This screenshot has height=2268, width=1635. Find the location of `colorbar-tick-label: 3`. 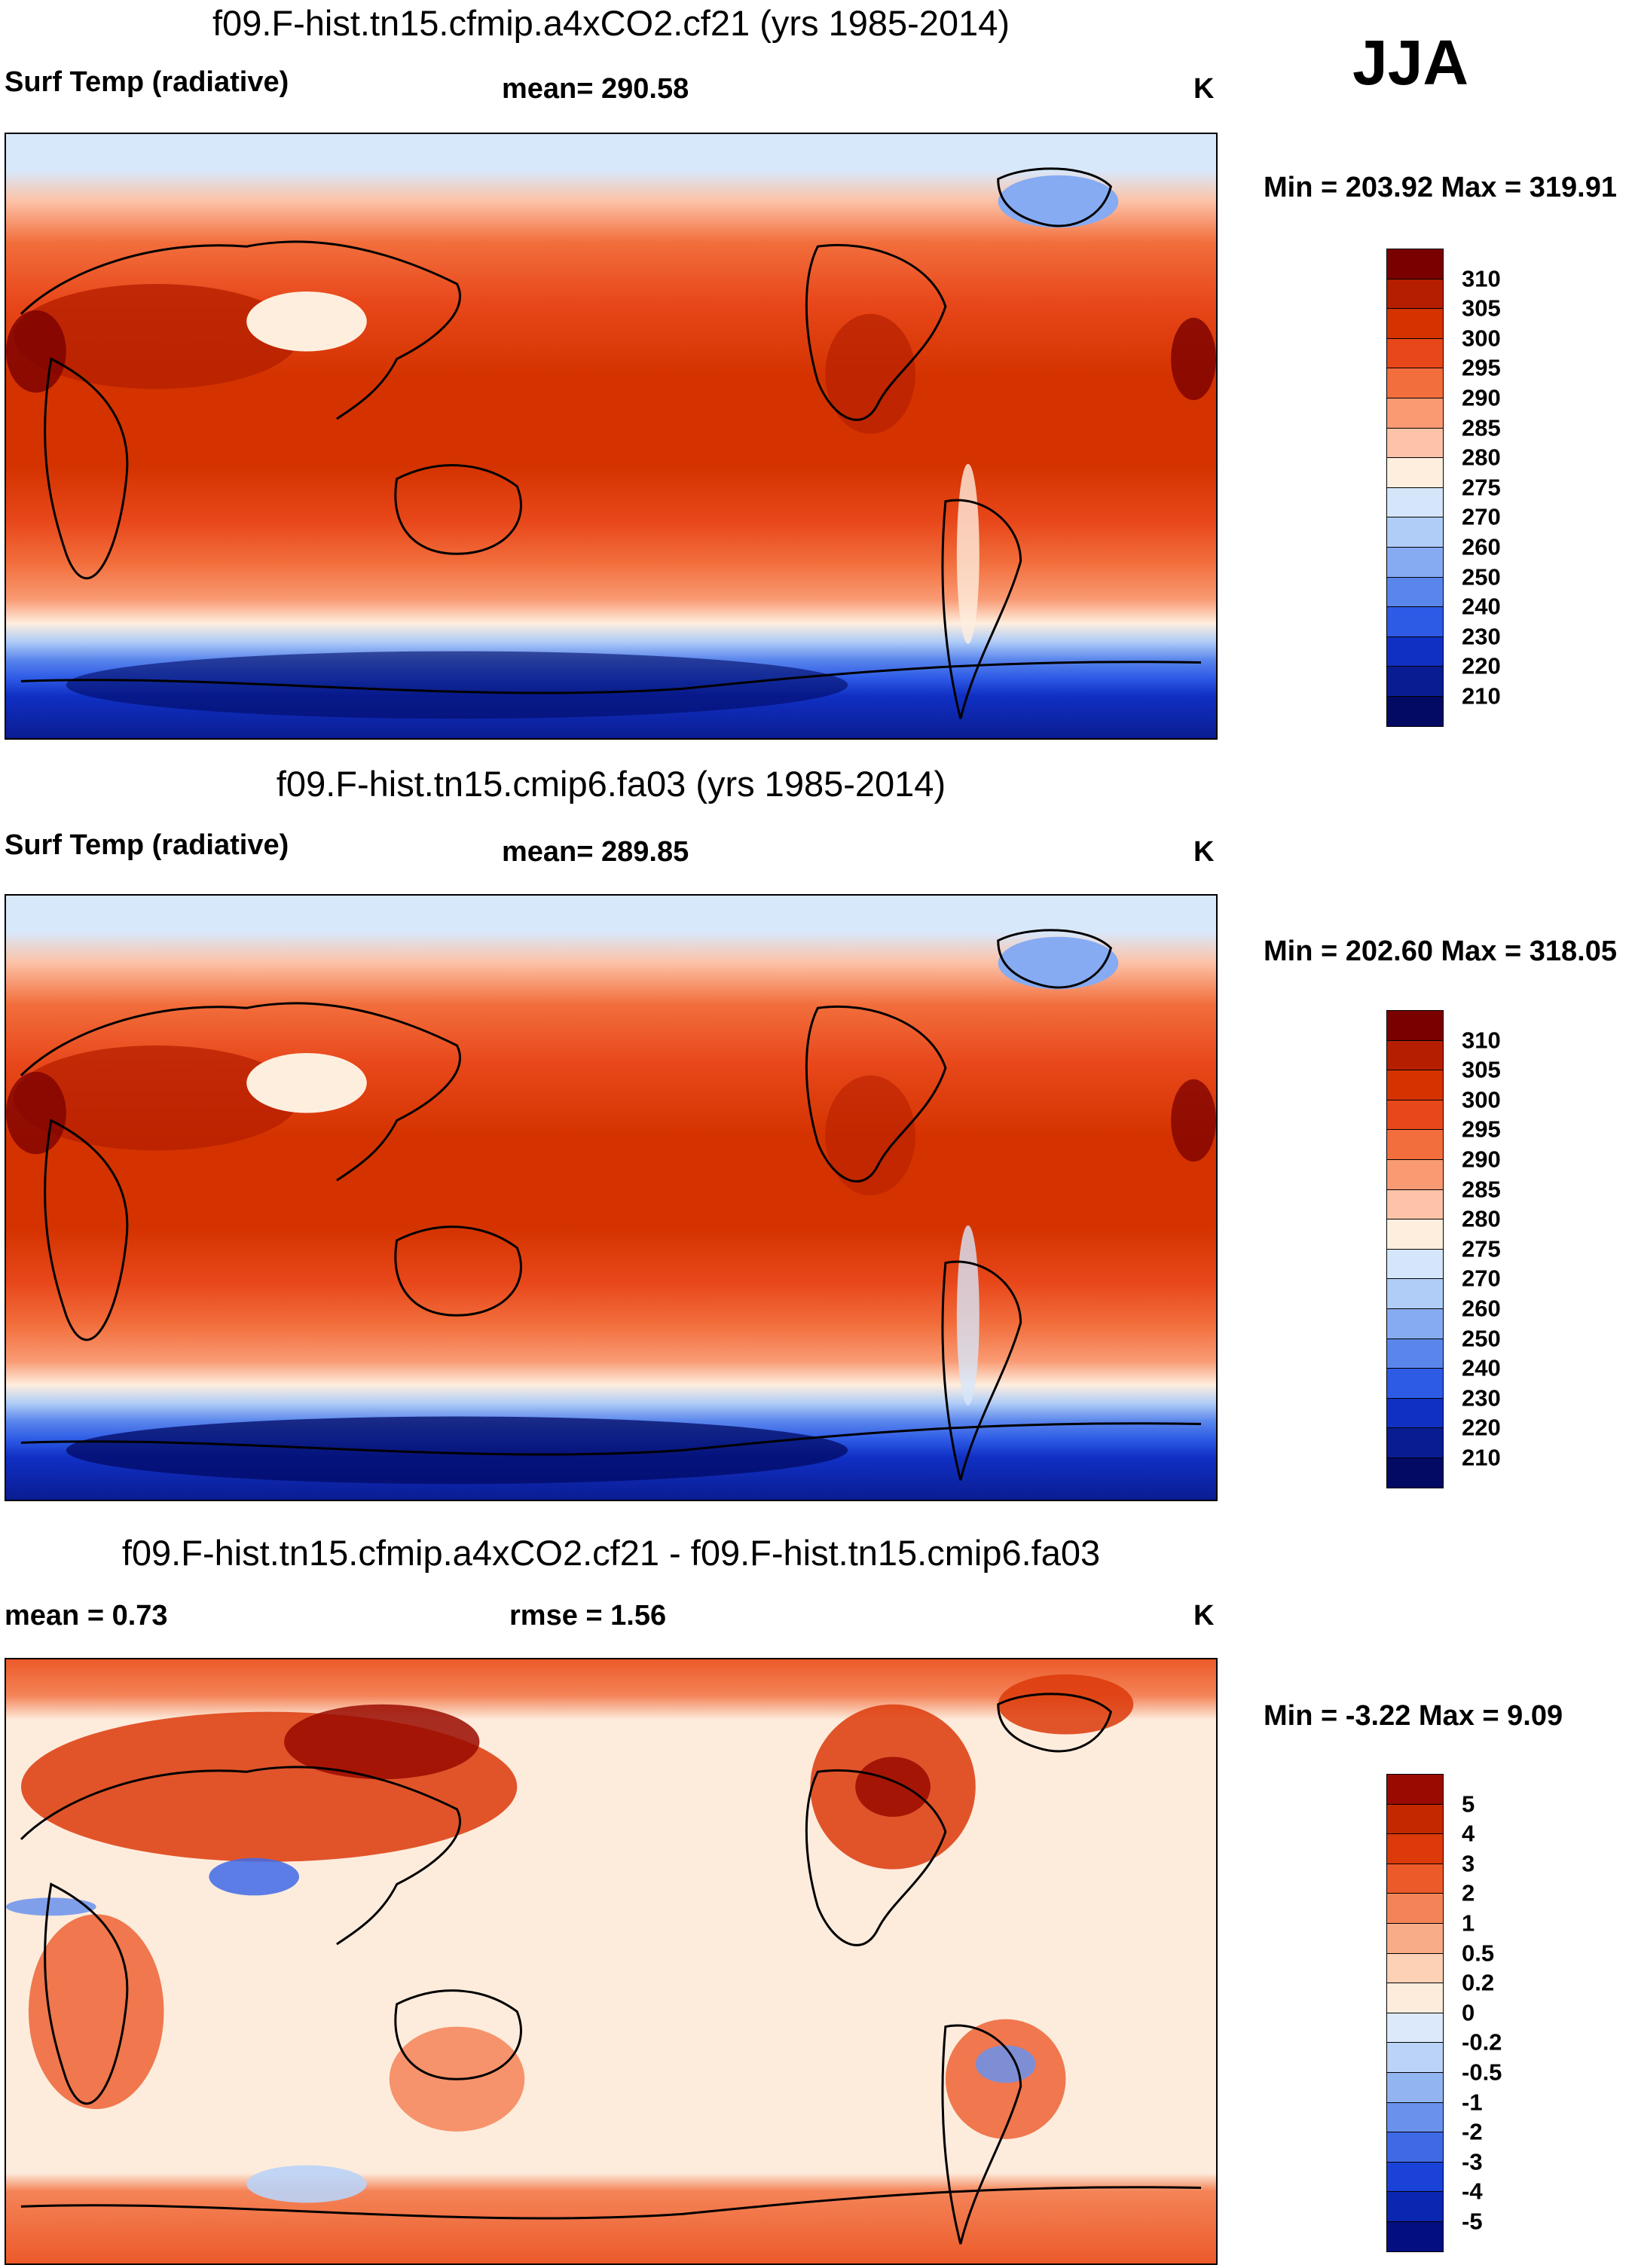

colorbar-tick-label: 3 is located at coordinates (1469, 1864).